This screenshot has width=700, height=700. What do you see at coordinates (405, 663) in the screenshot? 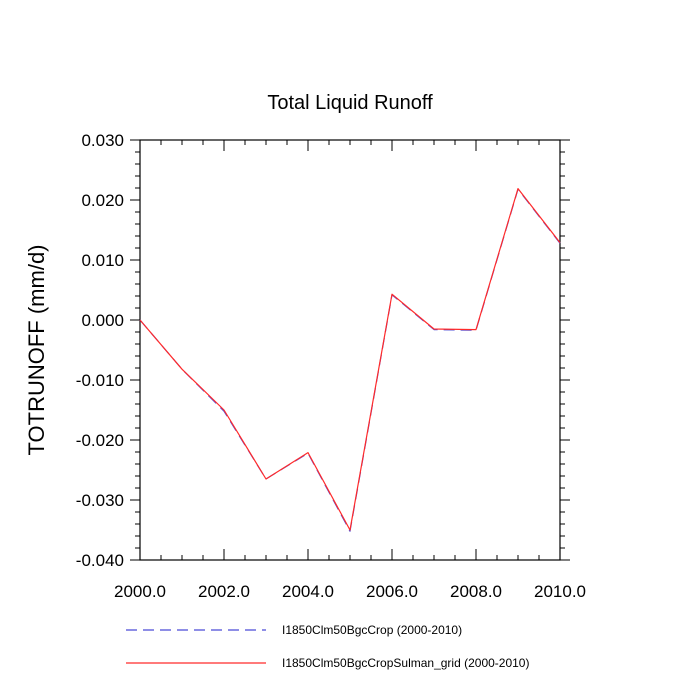
I see `legend-label-2: I1850Clm50BgcCropSulman_grid (2000-2010)` at bounding box center [405, 663].